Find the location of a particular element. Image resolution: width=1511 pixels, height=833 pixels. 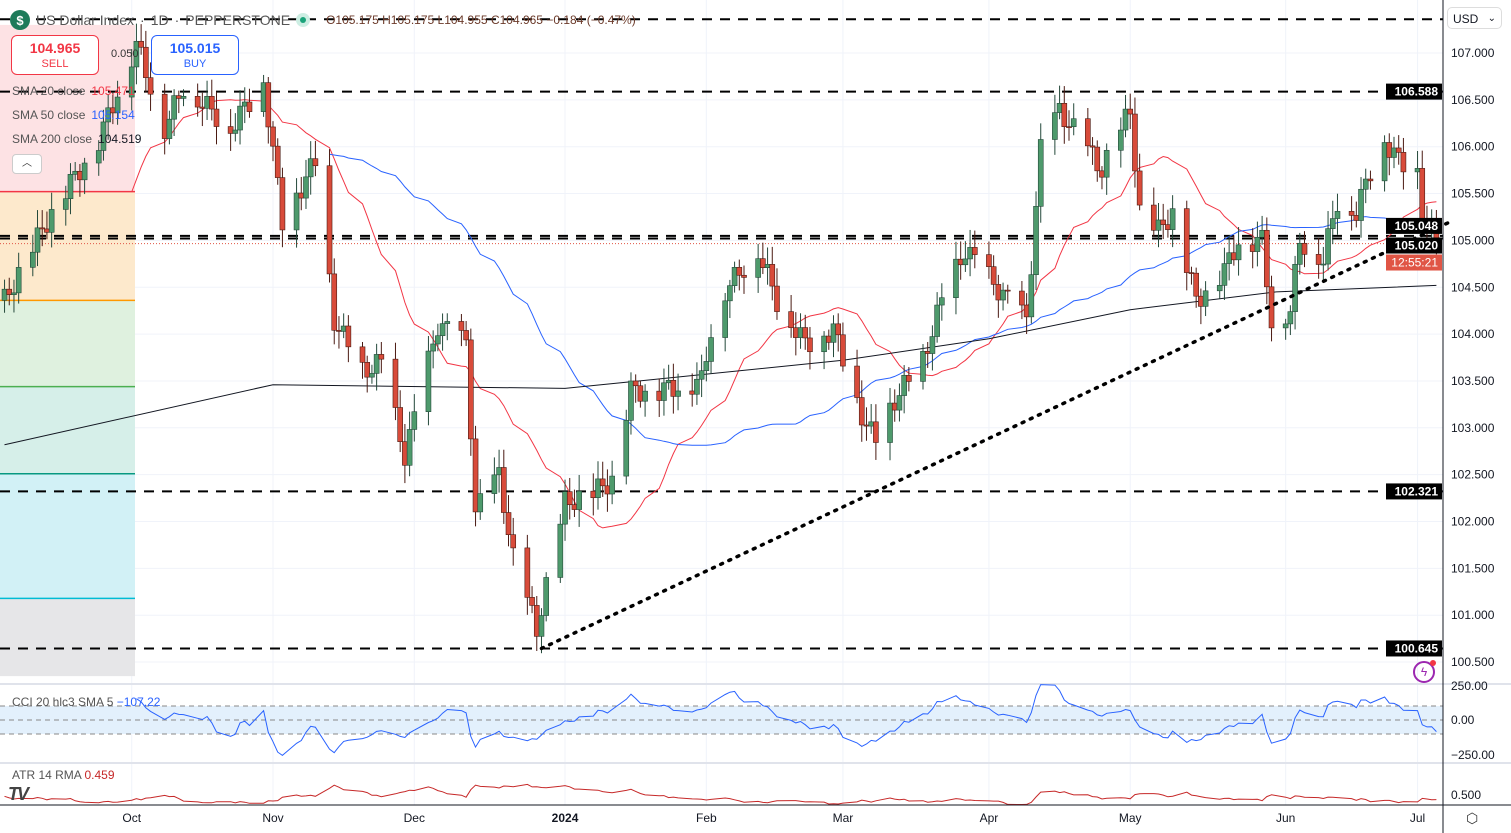

price-tick-label: 105.500 is located at coordinates (1473, 194).